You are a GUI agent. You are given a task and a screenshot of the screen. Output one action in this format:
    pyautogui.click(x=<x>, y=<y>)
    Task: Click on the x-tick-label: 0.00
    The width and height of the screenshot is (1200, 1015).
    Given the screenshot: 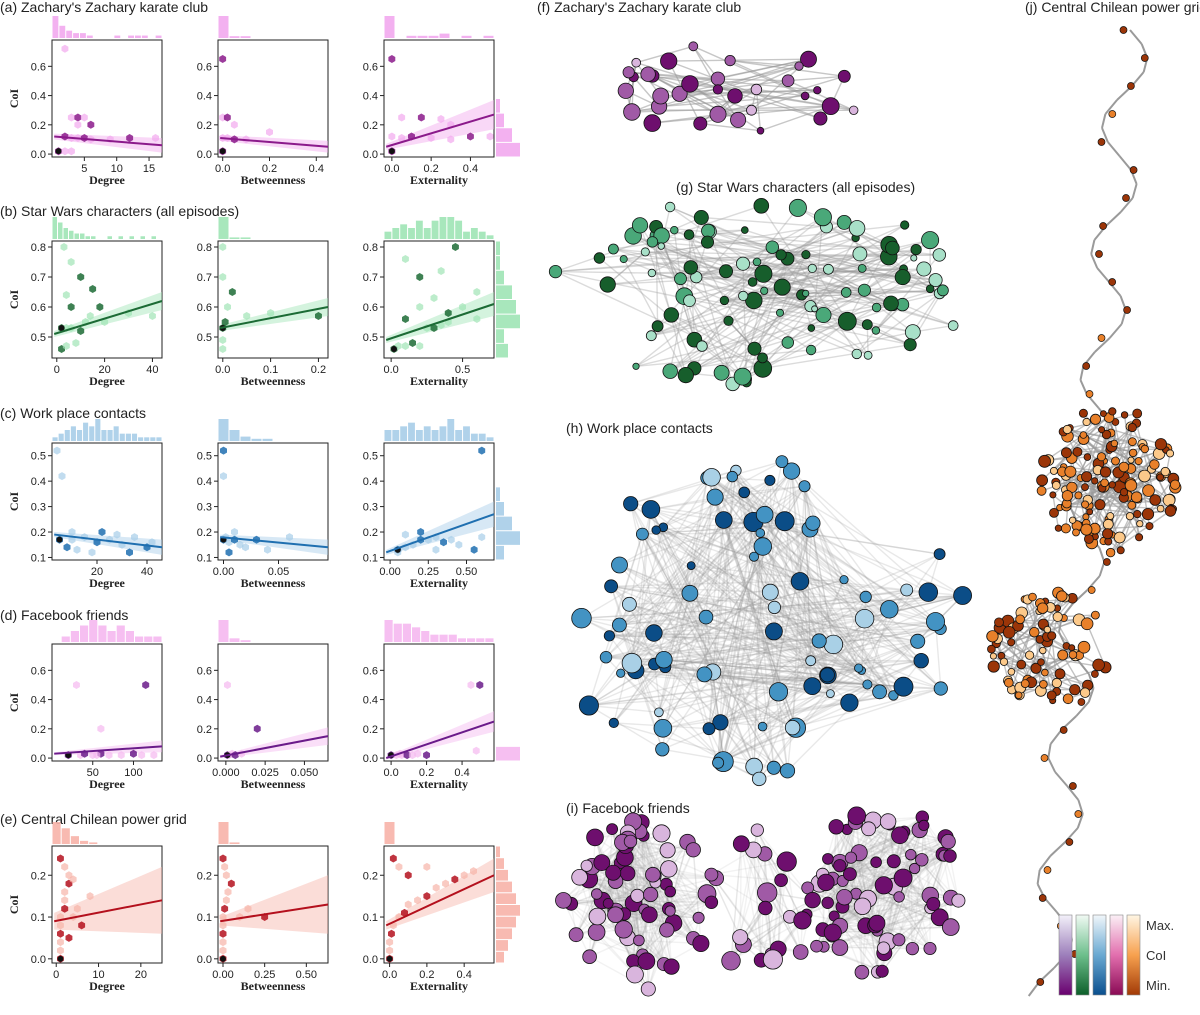 What is the action you would take?
    pyautogui.click(x=223, y=572)
    